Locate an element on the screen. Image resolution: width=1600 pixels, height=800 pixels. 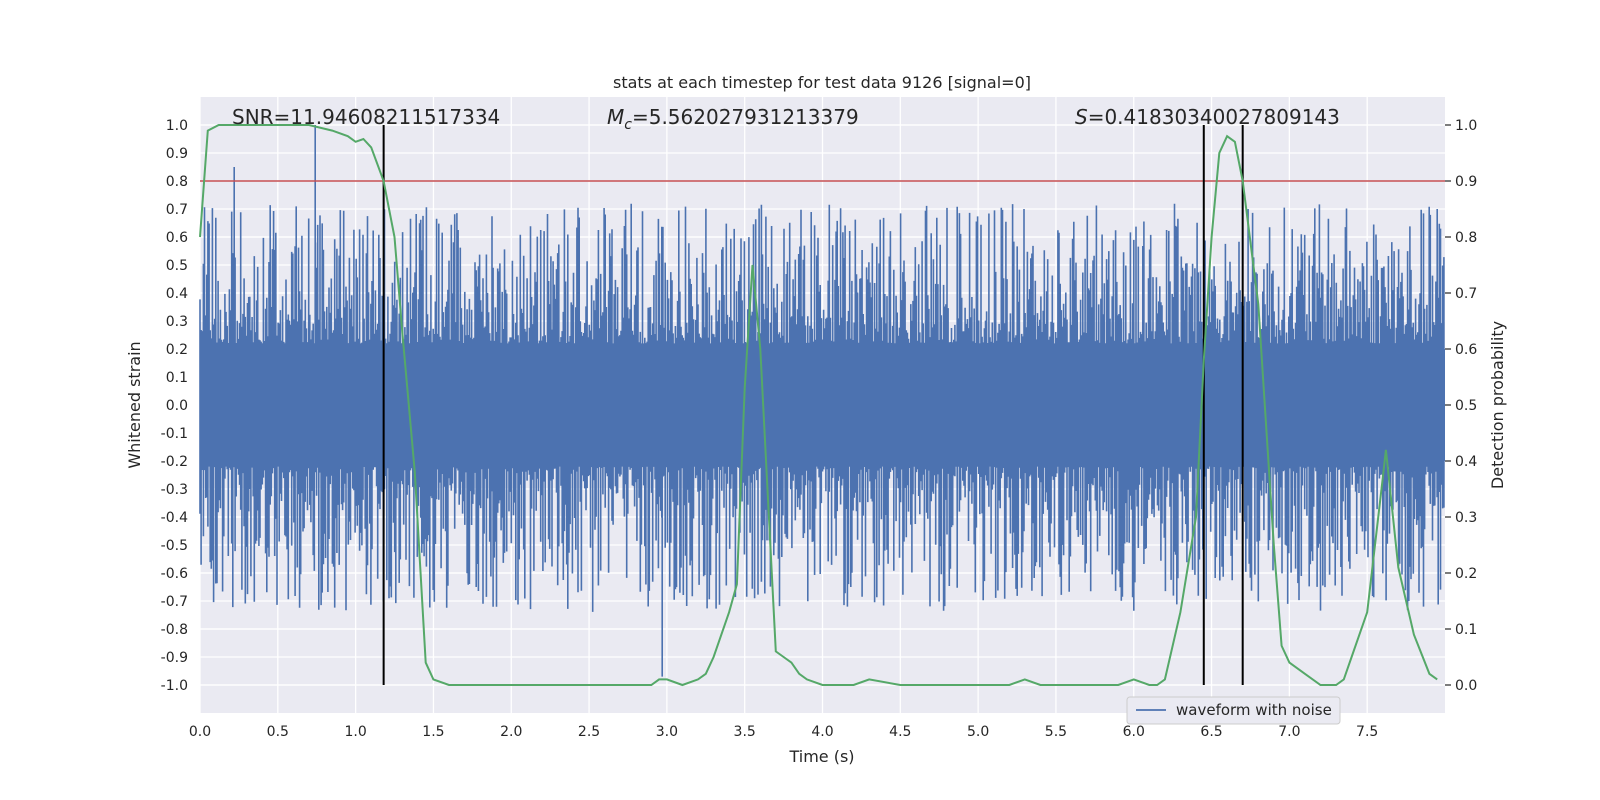
x-axis-label: Time (s) is located at coordinates (821, 756).